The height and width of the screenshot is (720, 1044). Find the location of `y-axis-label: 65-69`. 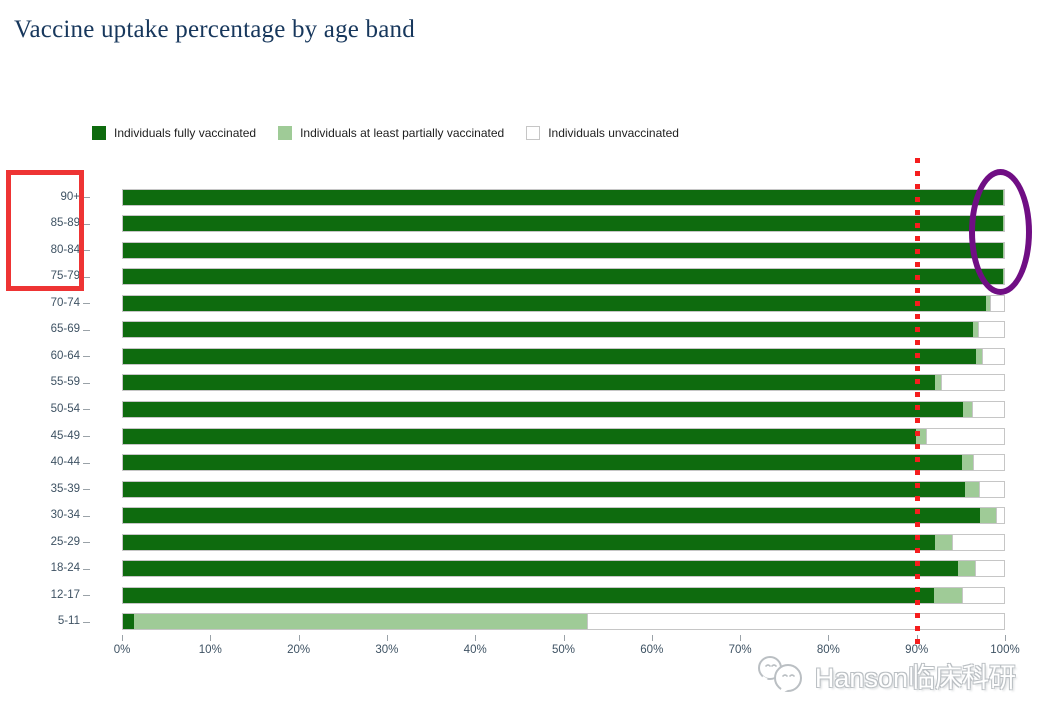

y-axis-label: 65-69 is located at coordinates (65, 329).